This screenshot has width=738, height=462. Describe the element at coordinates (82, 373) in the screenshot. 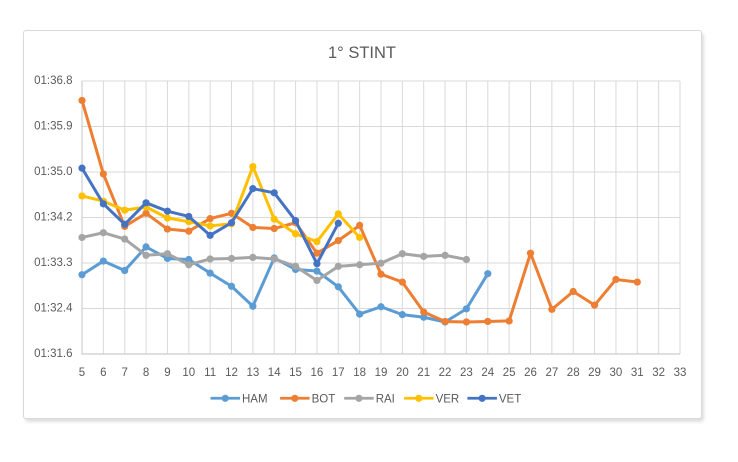

I see `svg-text: 5` at that location.